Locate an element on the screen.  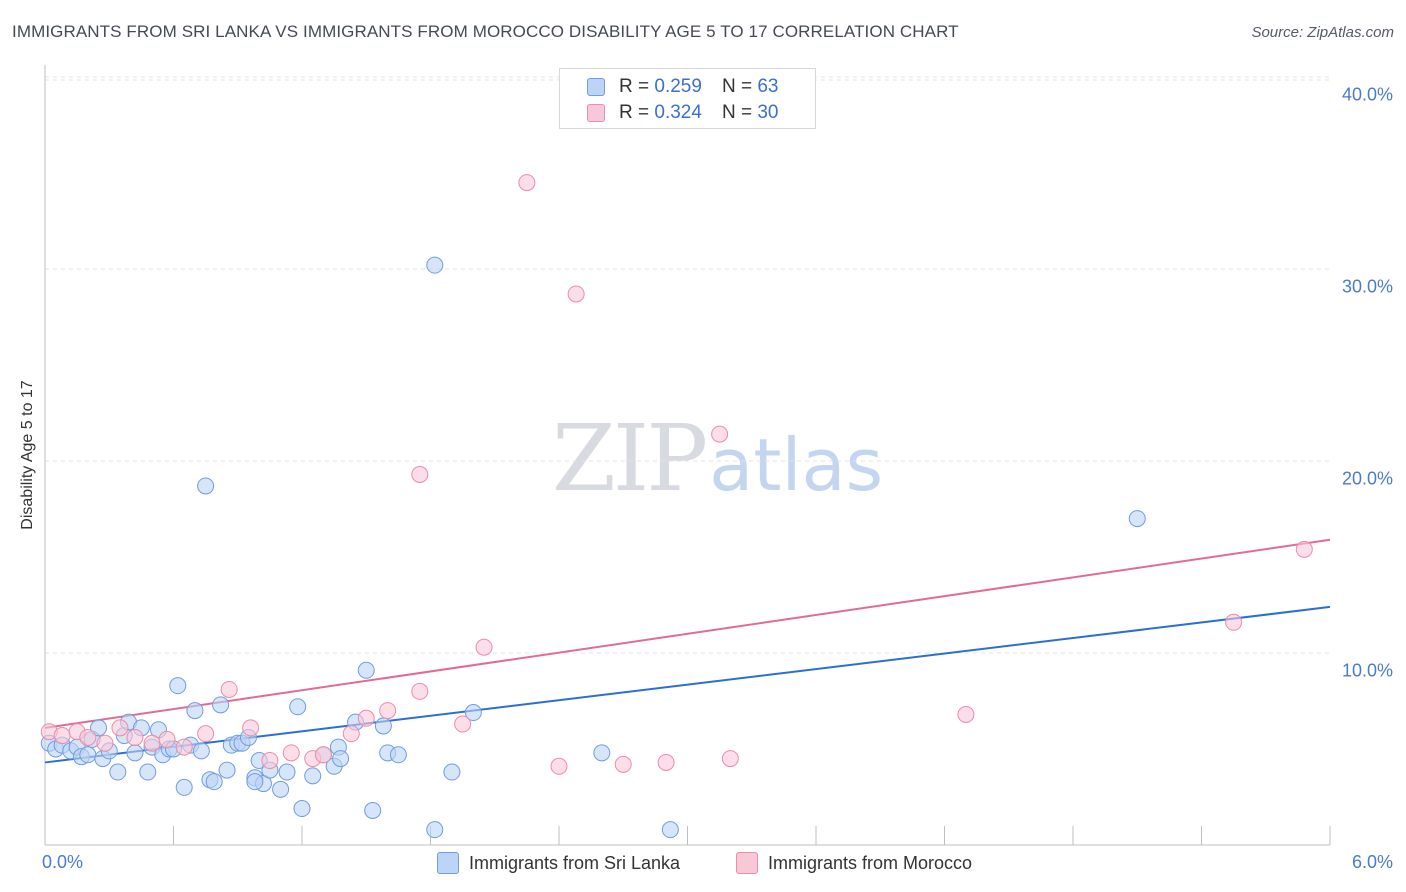
legend-row-morocco: R = 0.324 N = 30 is located at coordinates (682, 113).